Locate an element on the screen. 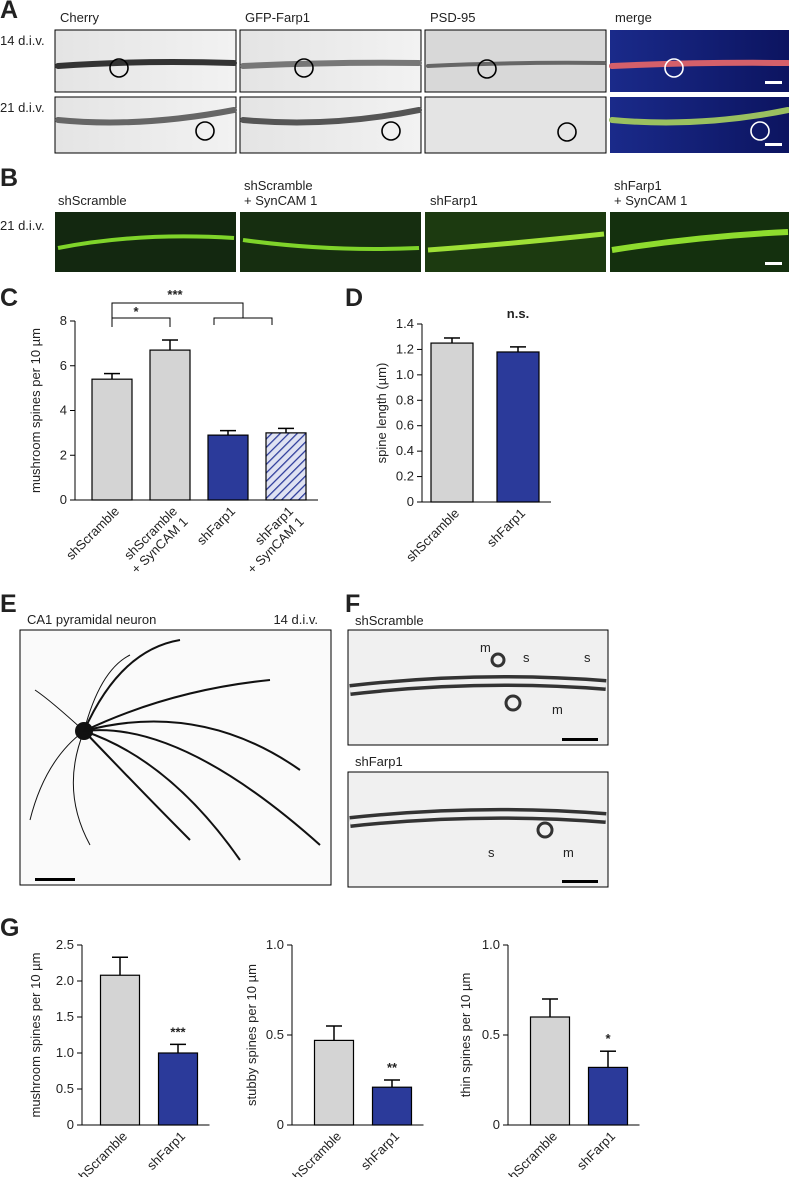 The image size is (789, 1177). y-tick-label: 1.5 is located at coordinates (65, 1016).